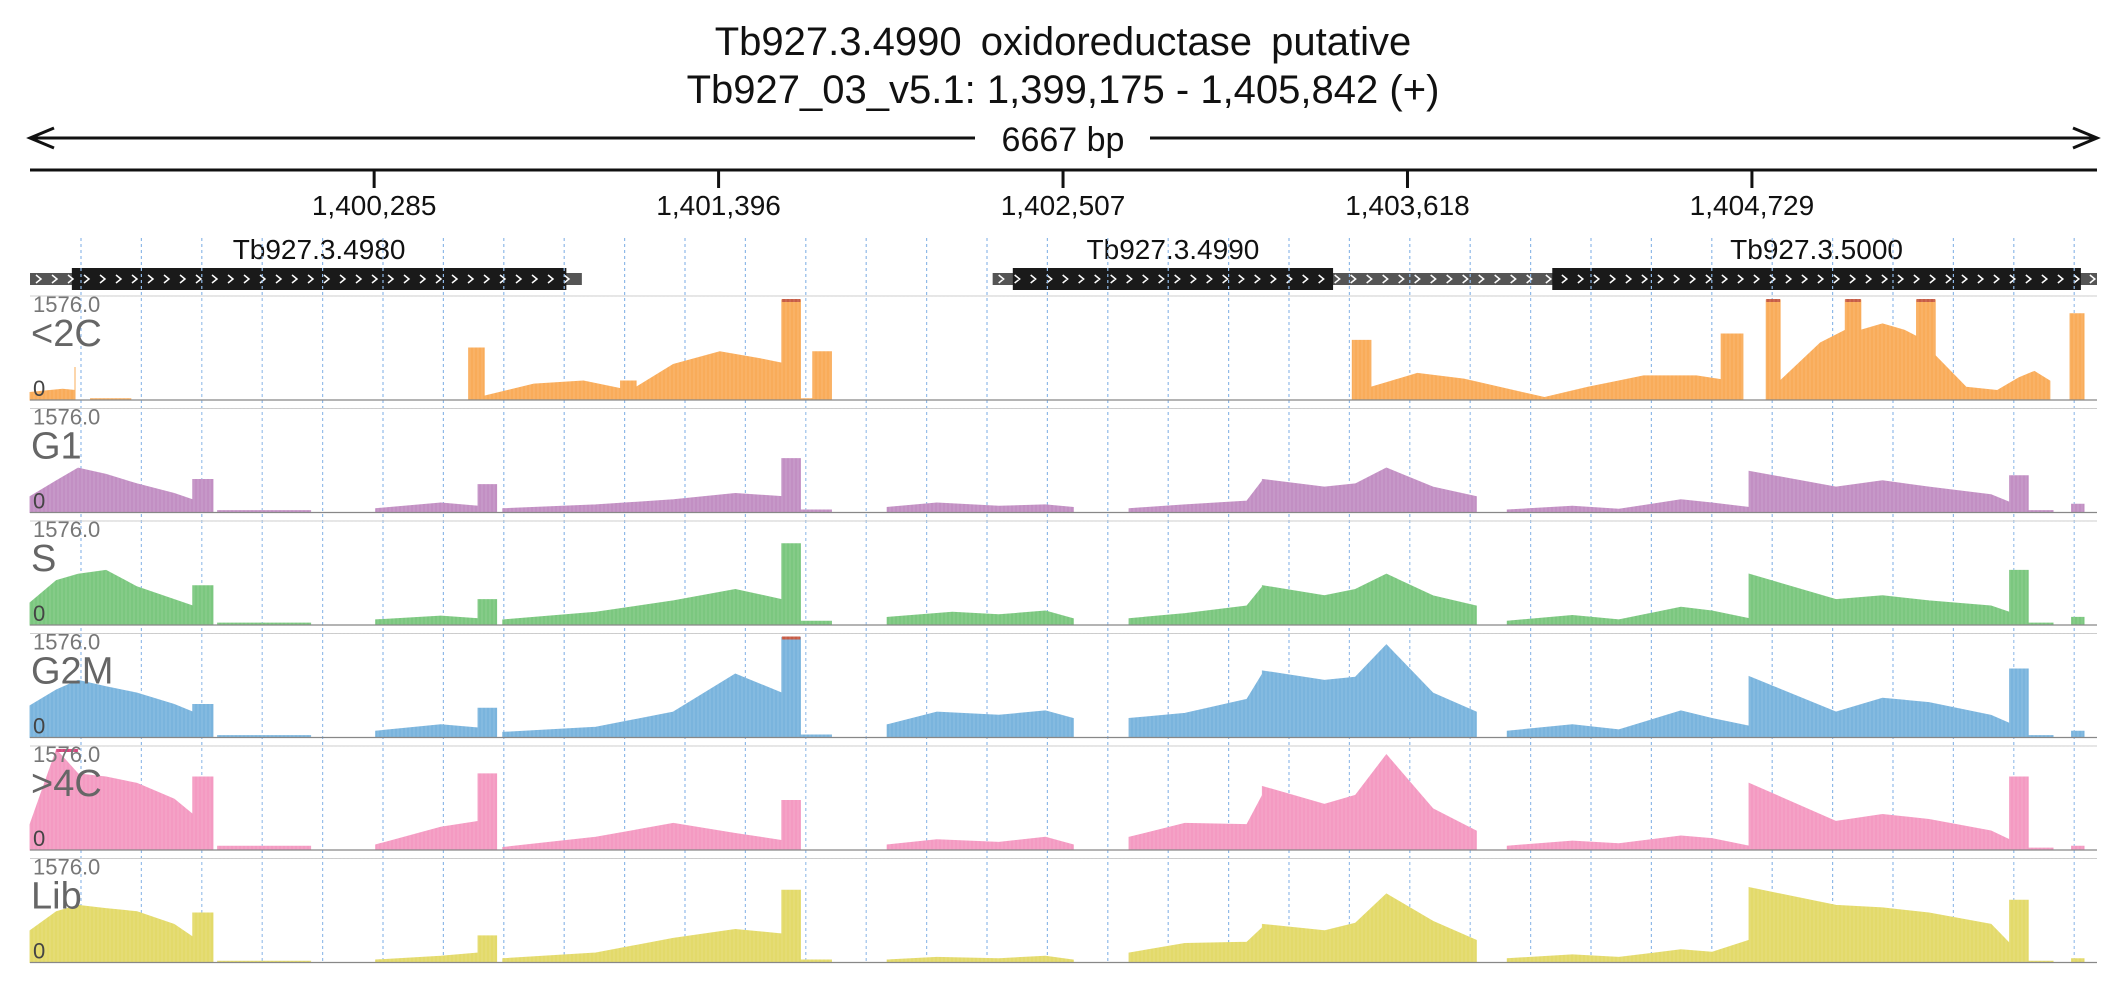 This screenshot has width=2126, height=1000. Describe the element at coordinates (56, 897) in the screenshot. I see `track-name-label: Lib` at that location.